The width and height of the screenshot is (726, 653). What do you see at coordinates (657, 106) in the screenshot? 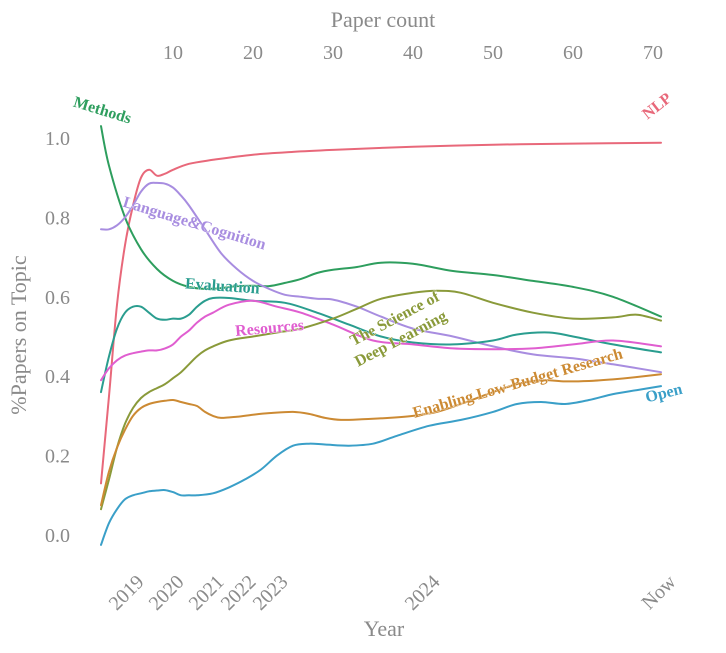
I see `series-label-nlp: NLP` at bounding box center [657, 106].